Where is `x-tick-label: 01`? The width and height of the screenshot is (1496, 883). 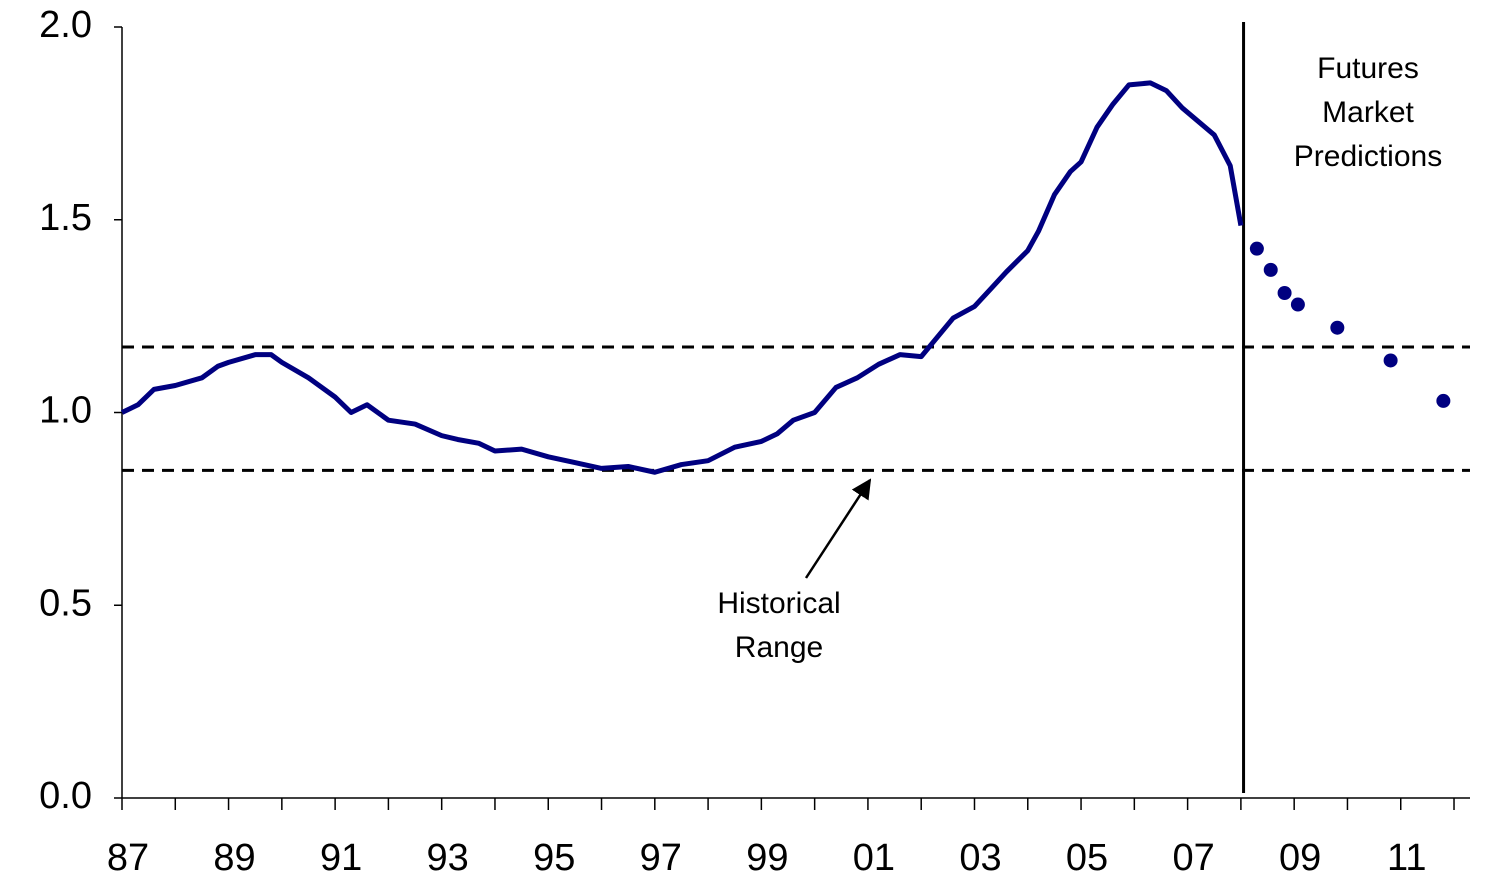 x-tick-label: 01 is located at coordinates (874, 858).